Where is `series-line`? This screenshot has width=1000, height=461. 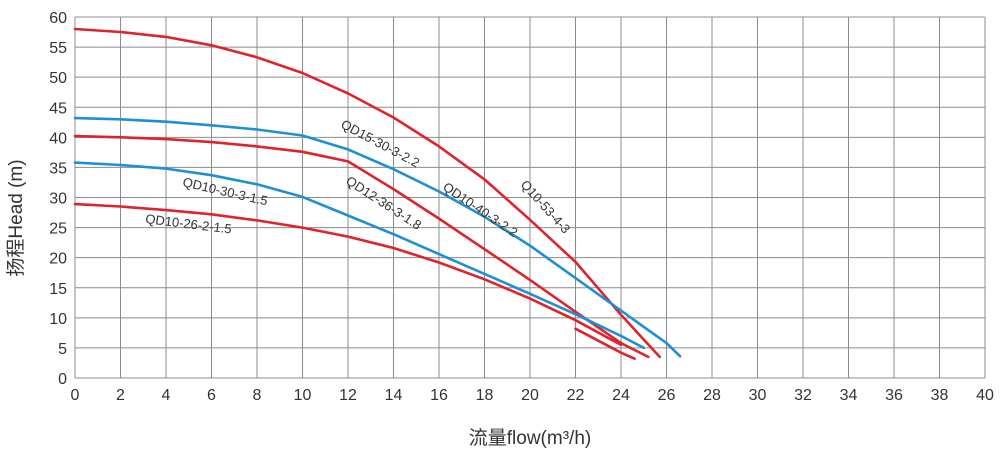 series-line is located at coordinates (605, 344).